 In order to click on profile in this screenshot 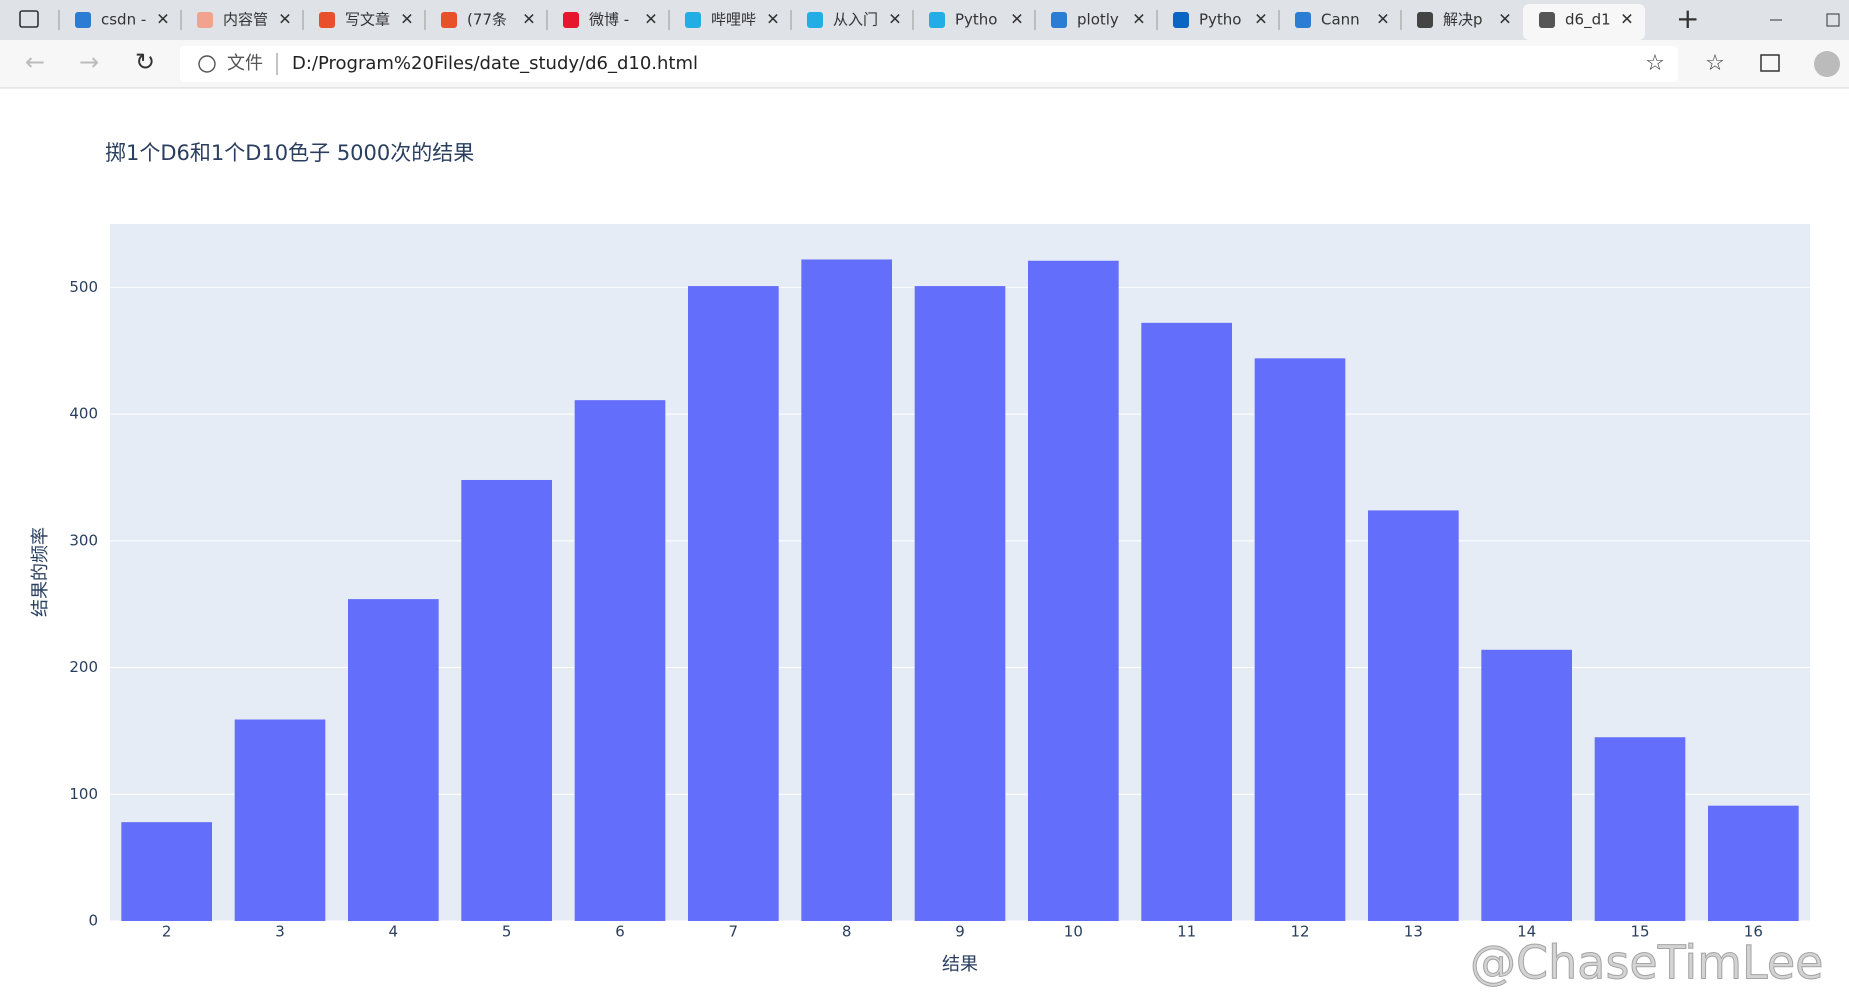, I will do `click(1827, 64)`.